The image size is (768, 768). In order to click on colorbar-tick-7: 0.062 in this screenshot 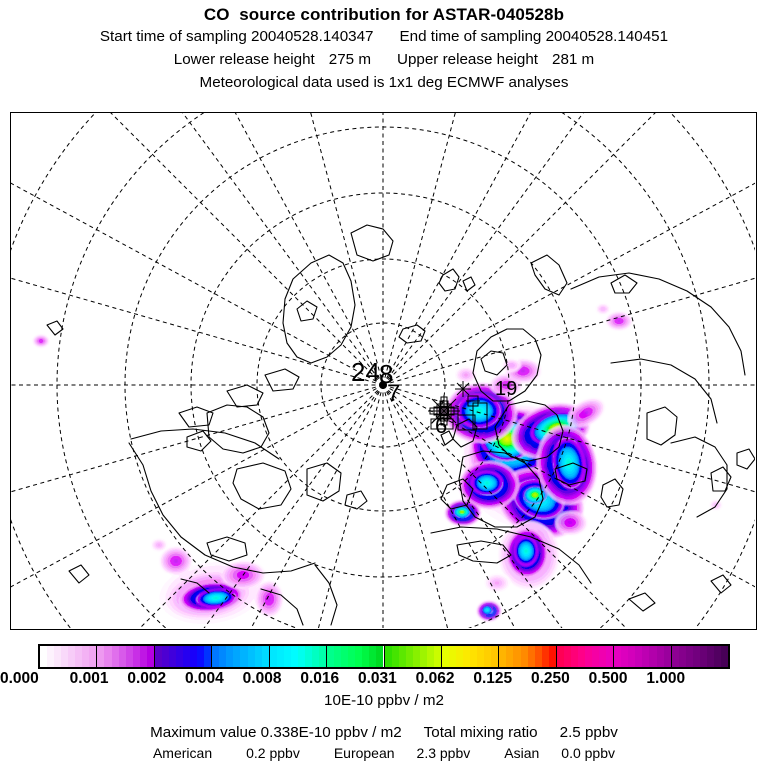, I will do `click(435, 678)`.